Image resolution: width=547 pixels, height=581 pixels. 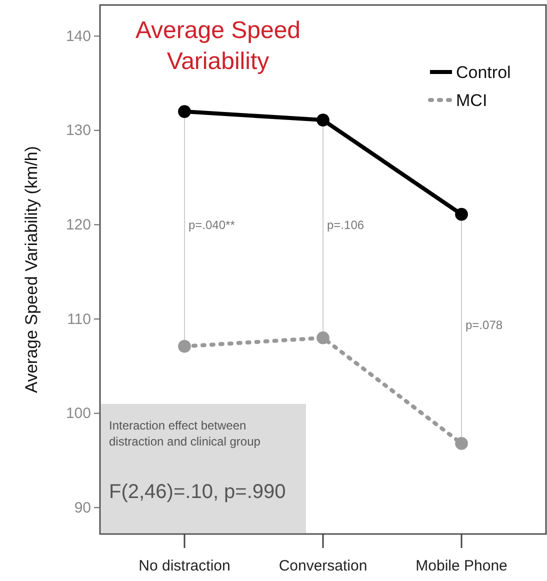 What do you see at coordinates (184, 566) in the screenshot?
I see `x-tick-label: No distraction` at bounding box center [184, 566].